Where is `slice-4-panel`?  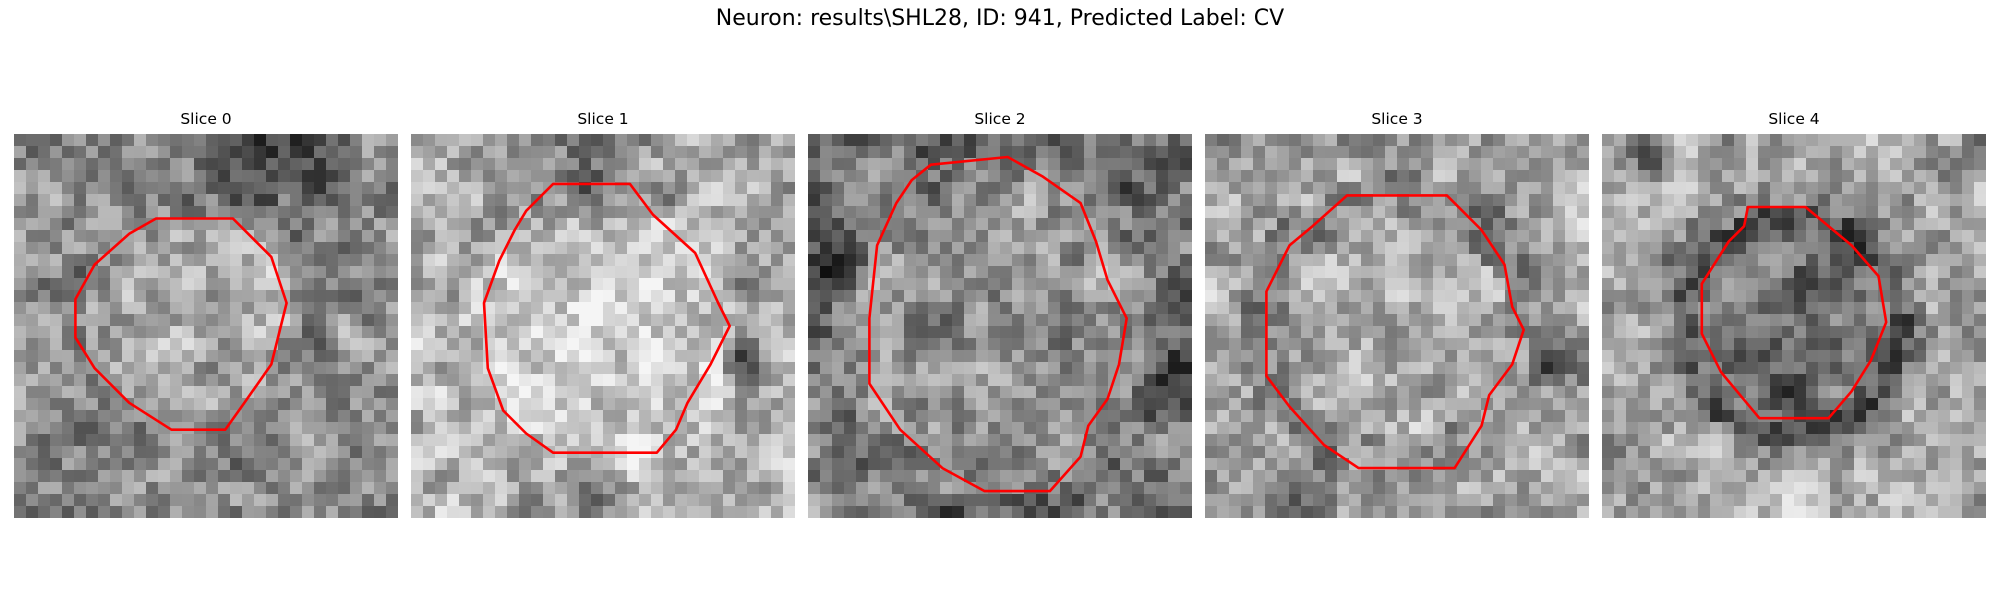
slice-4-panel is located at coordinates (1794, 326).